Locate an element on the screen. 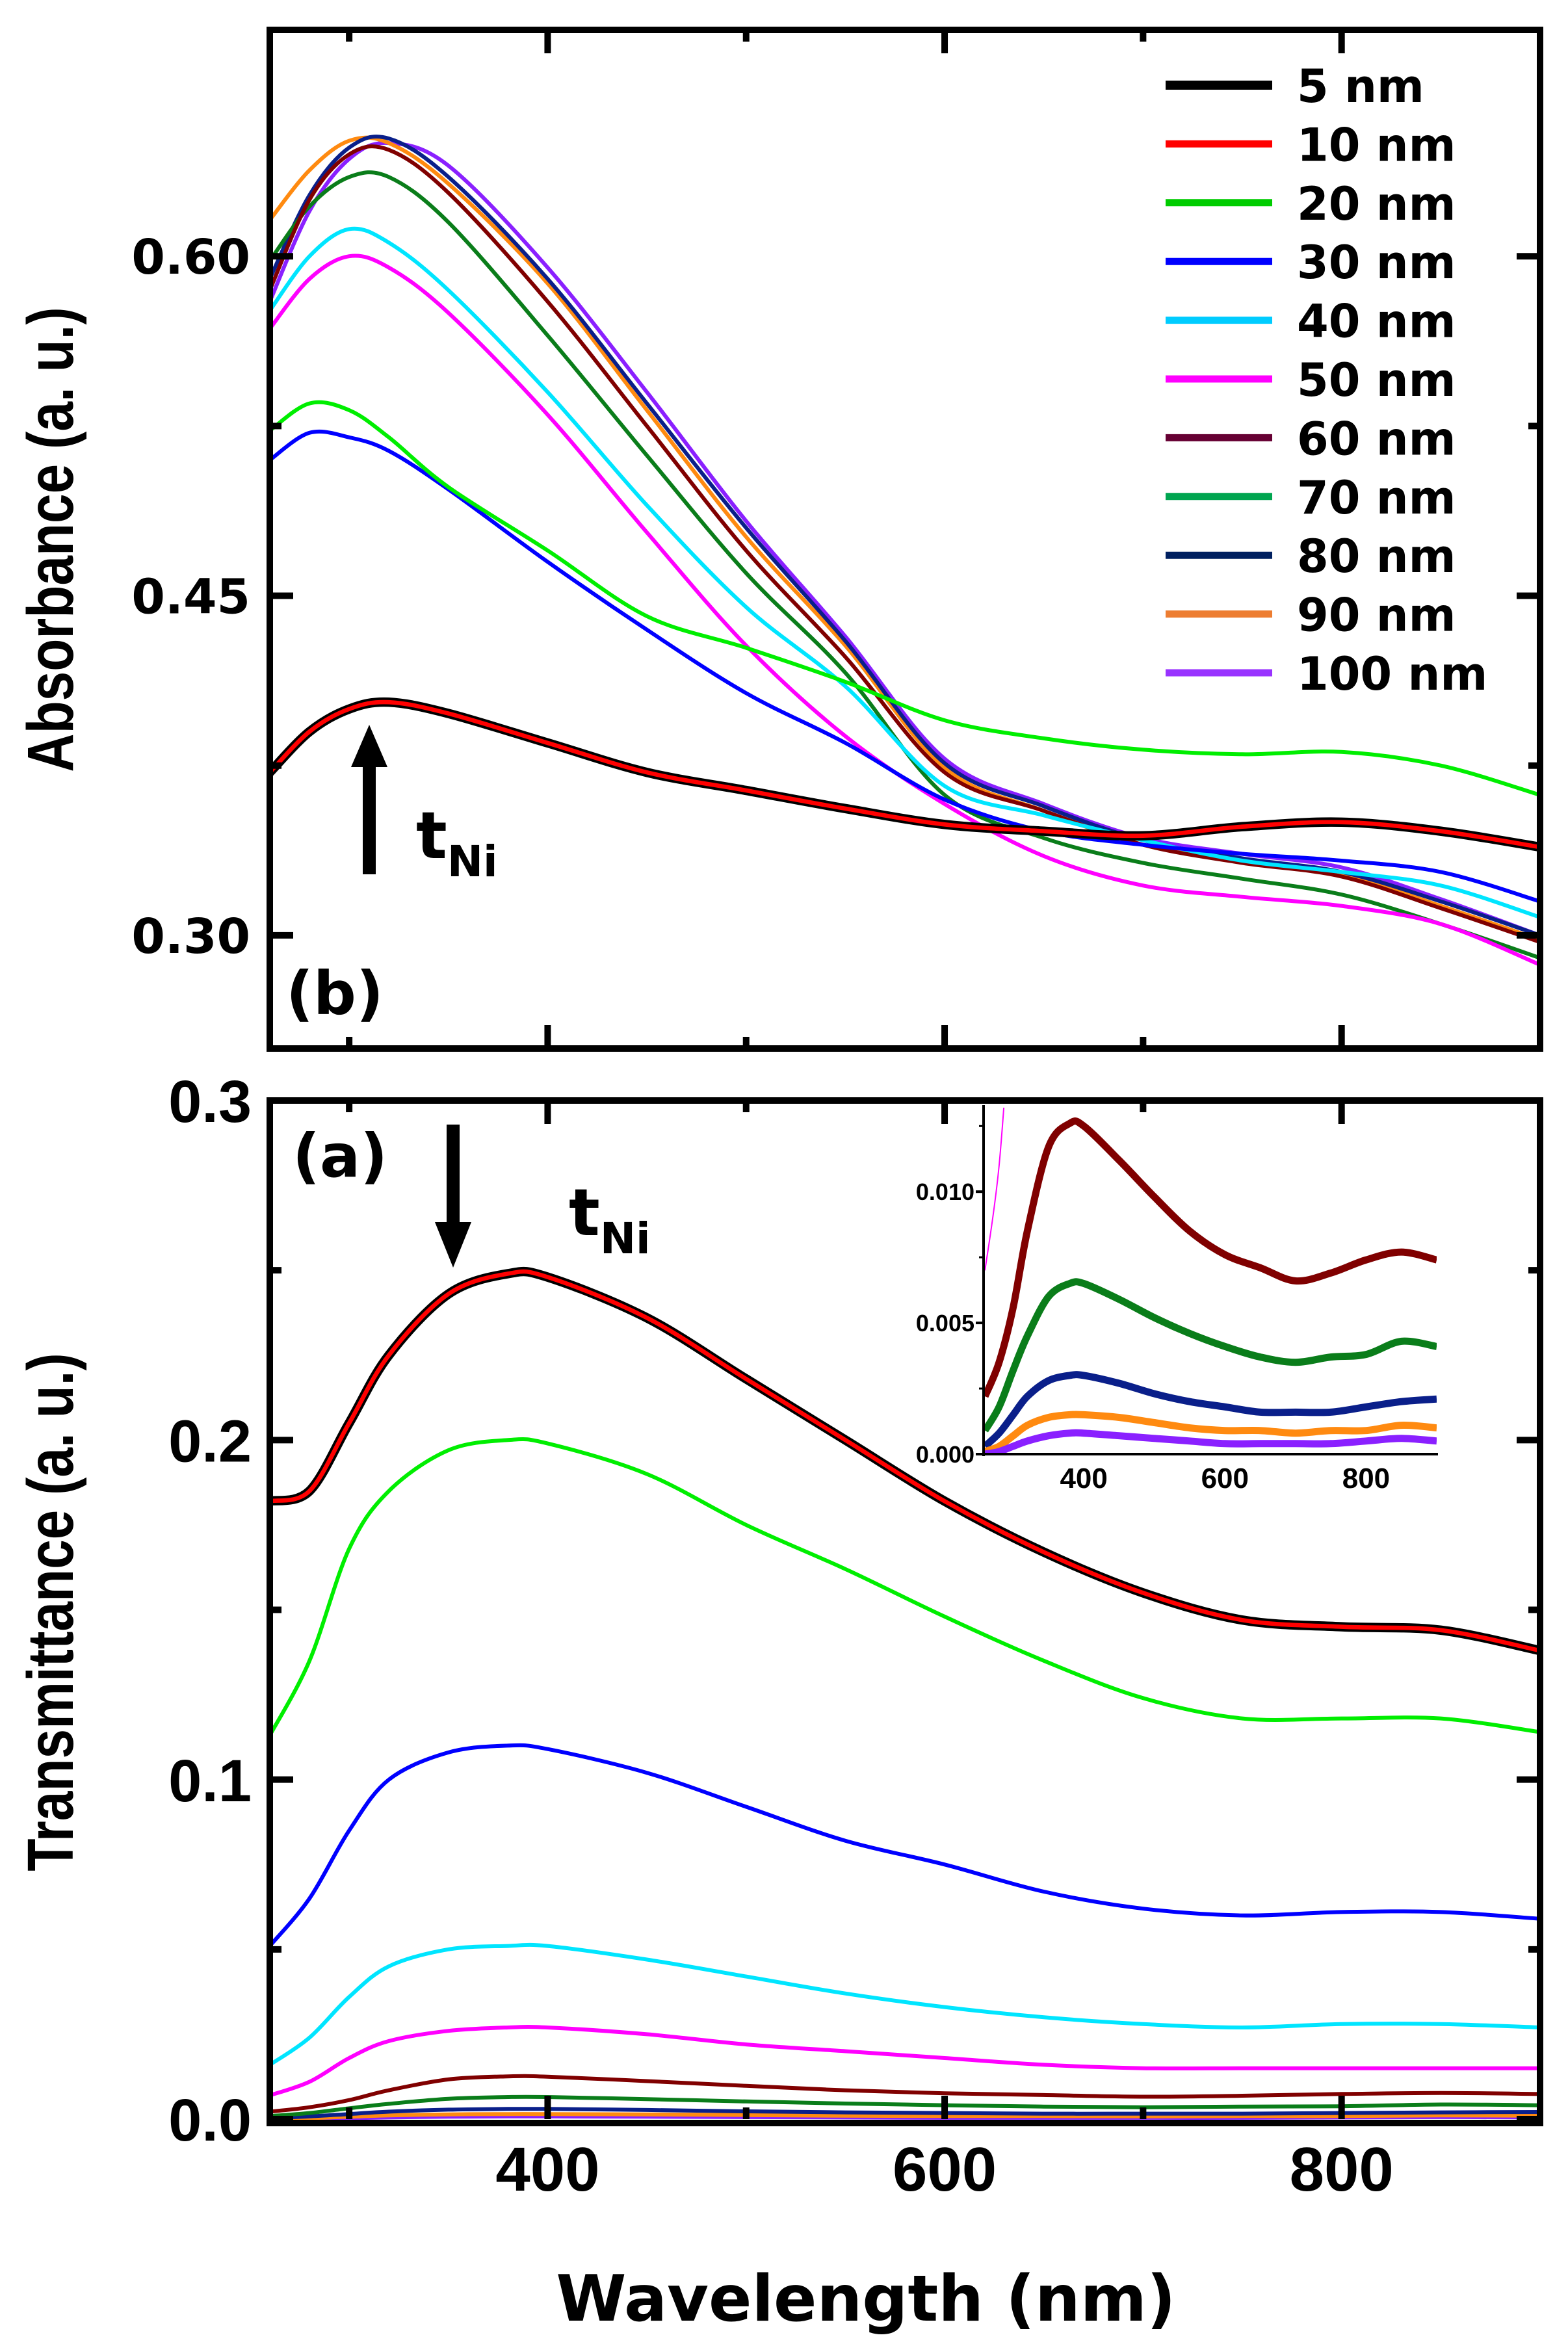  legend-label: 40 nm is located at coordinates (1376, 321).